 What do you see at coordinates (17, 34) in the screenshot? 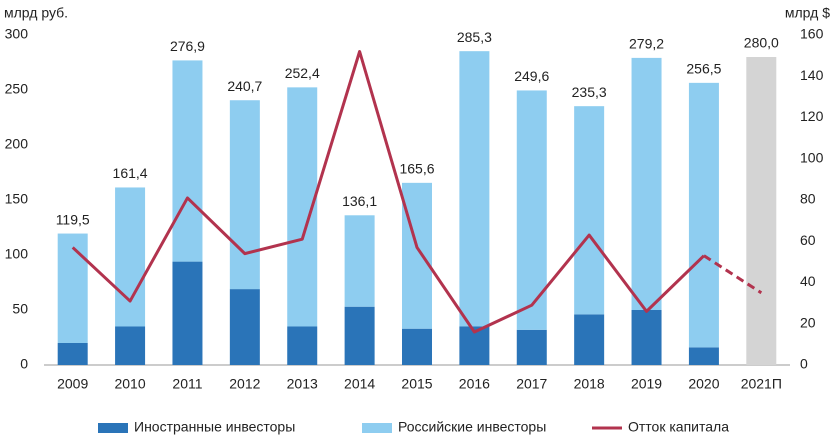
I see `y-tick-label: 300` at bounding box center [17, 34].